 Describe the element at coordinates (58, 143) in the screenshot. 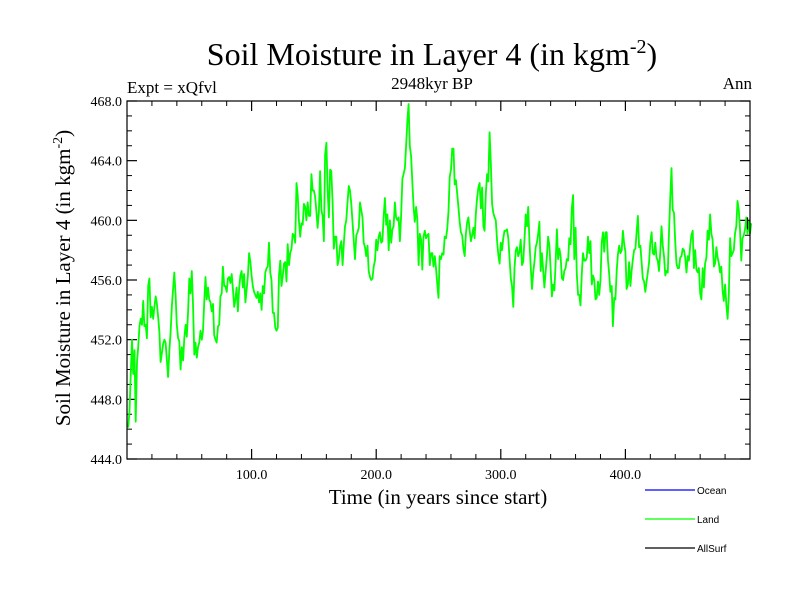

I see `y-axis-label-superscript: -2` at that location.